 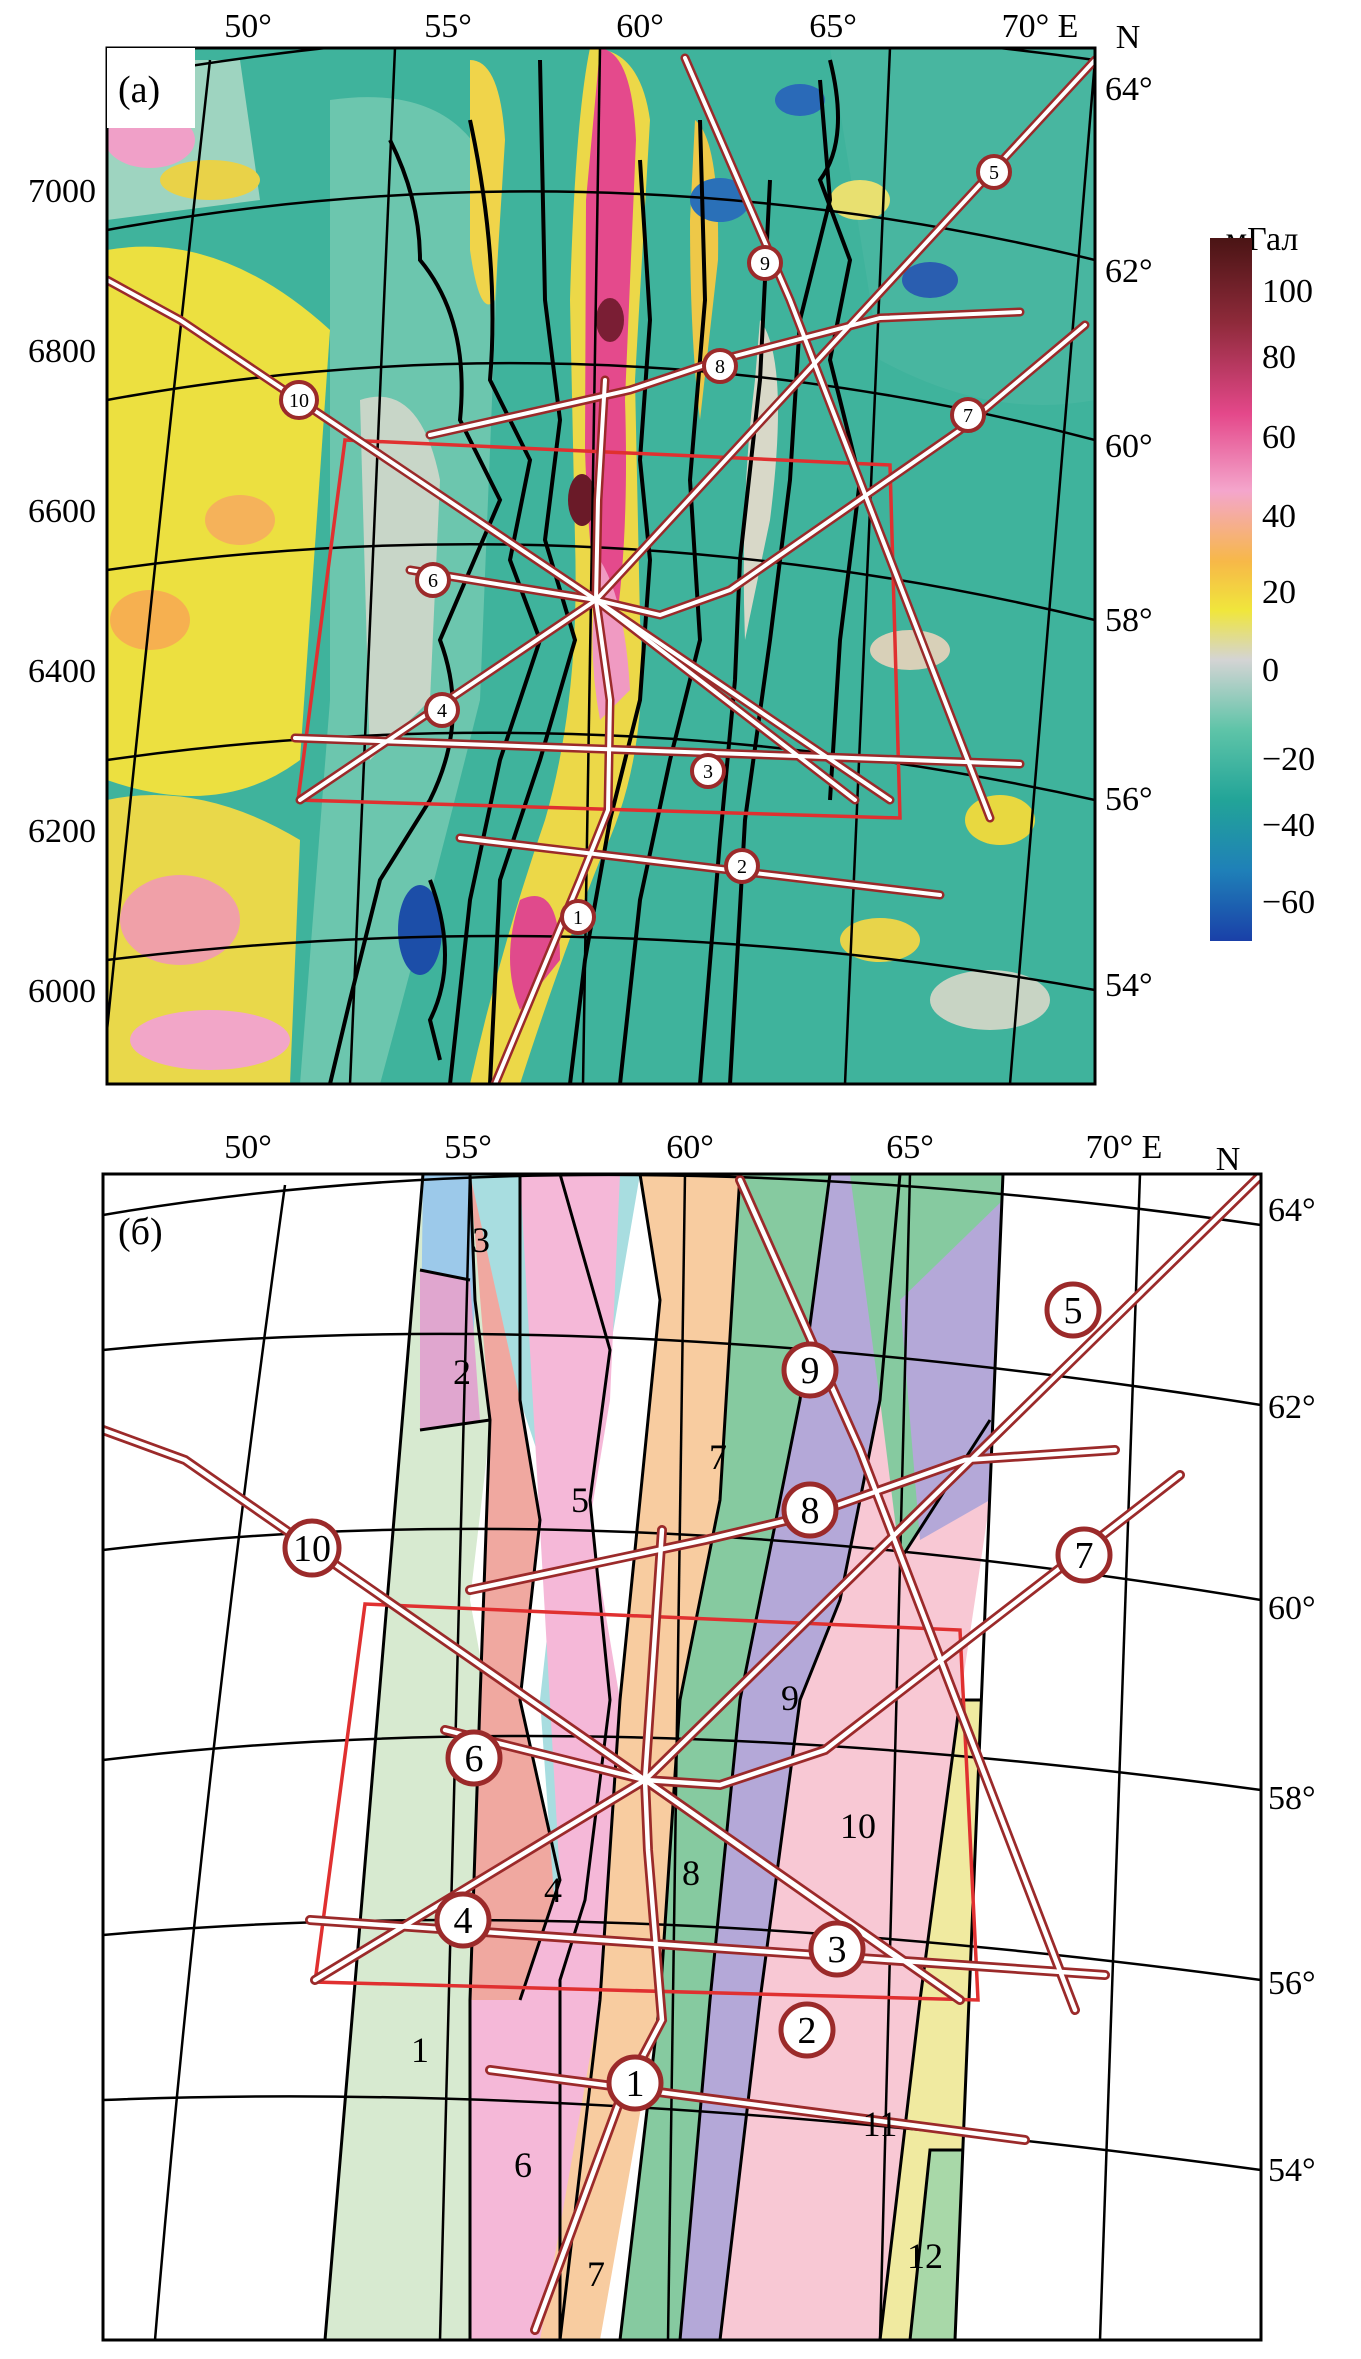 I want to click on colorbar-tick-0: 0, so click(x=1270, y=670).